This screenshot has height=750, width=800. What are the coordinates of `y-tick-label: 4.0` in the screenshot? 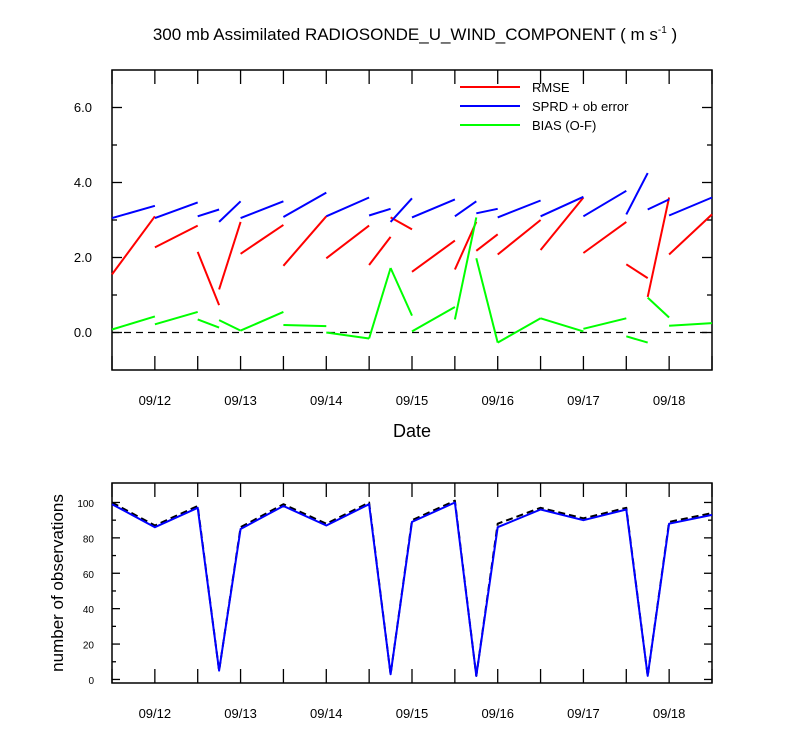 It's located at (83, 182).